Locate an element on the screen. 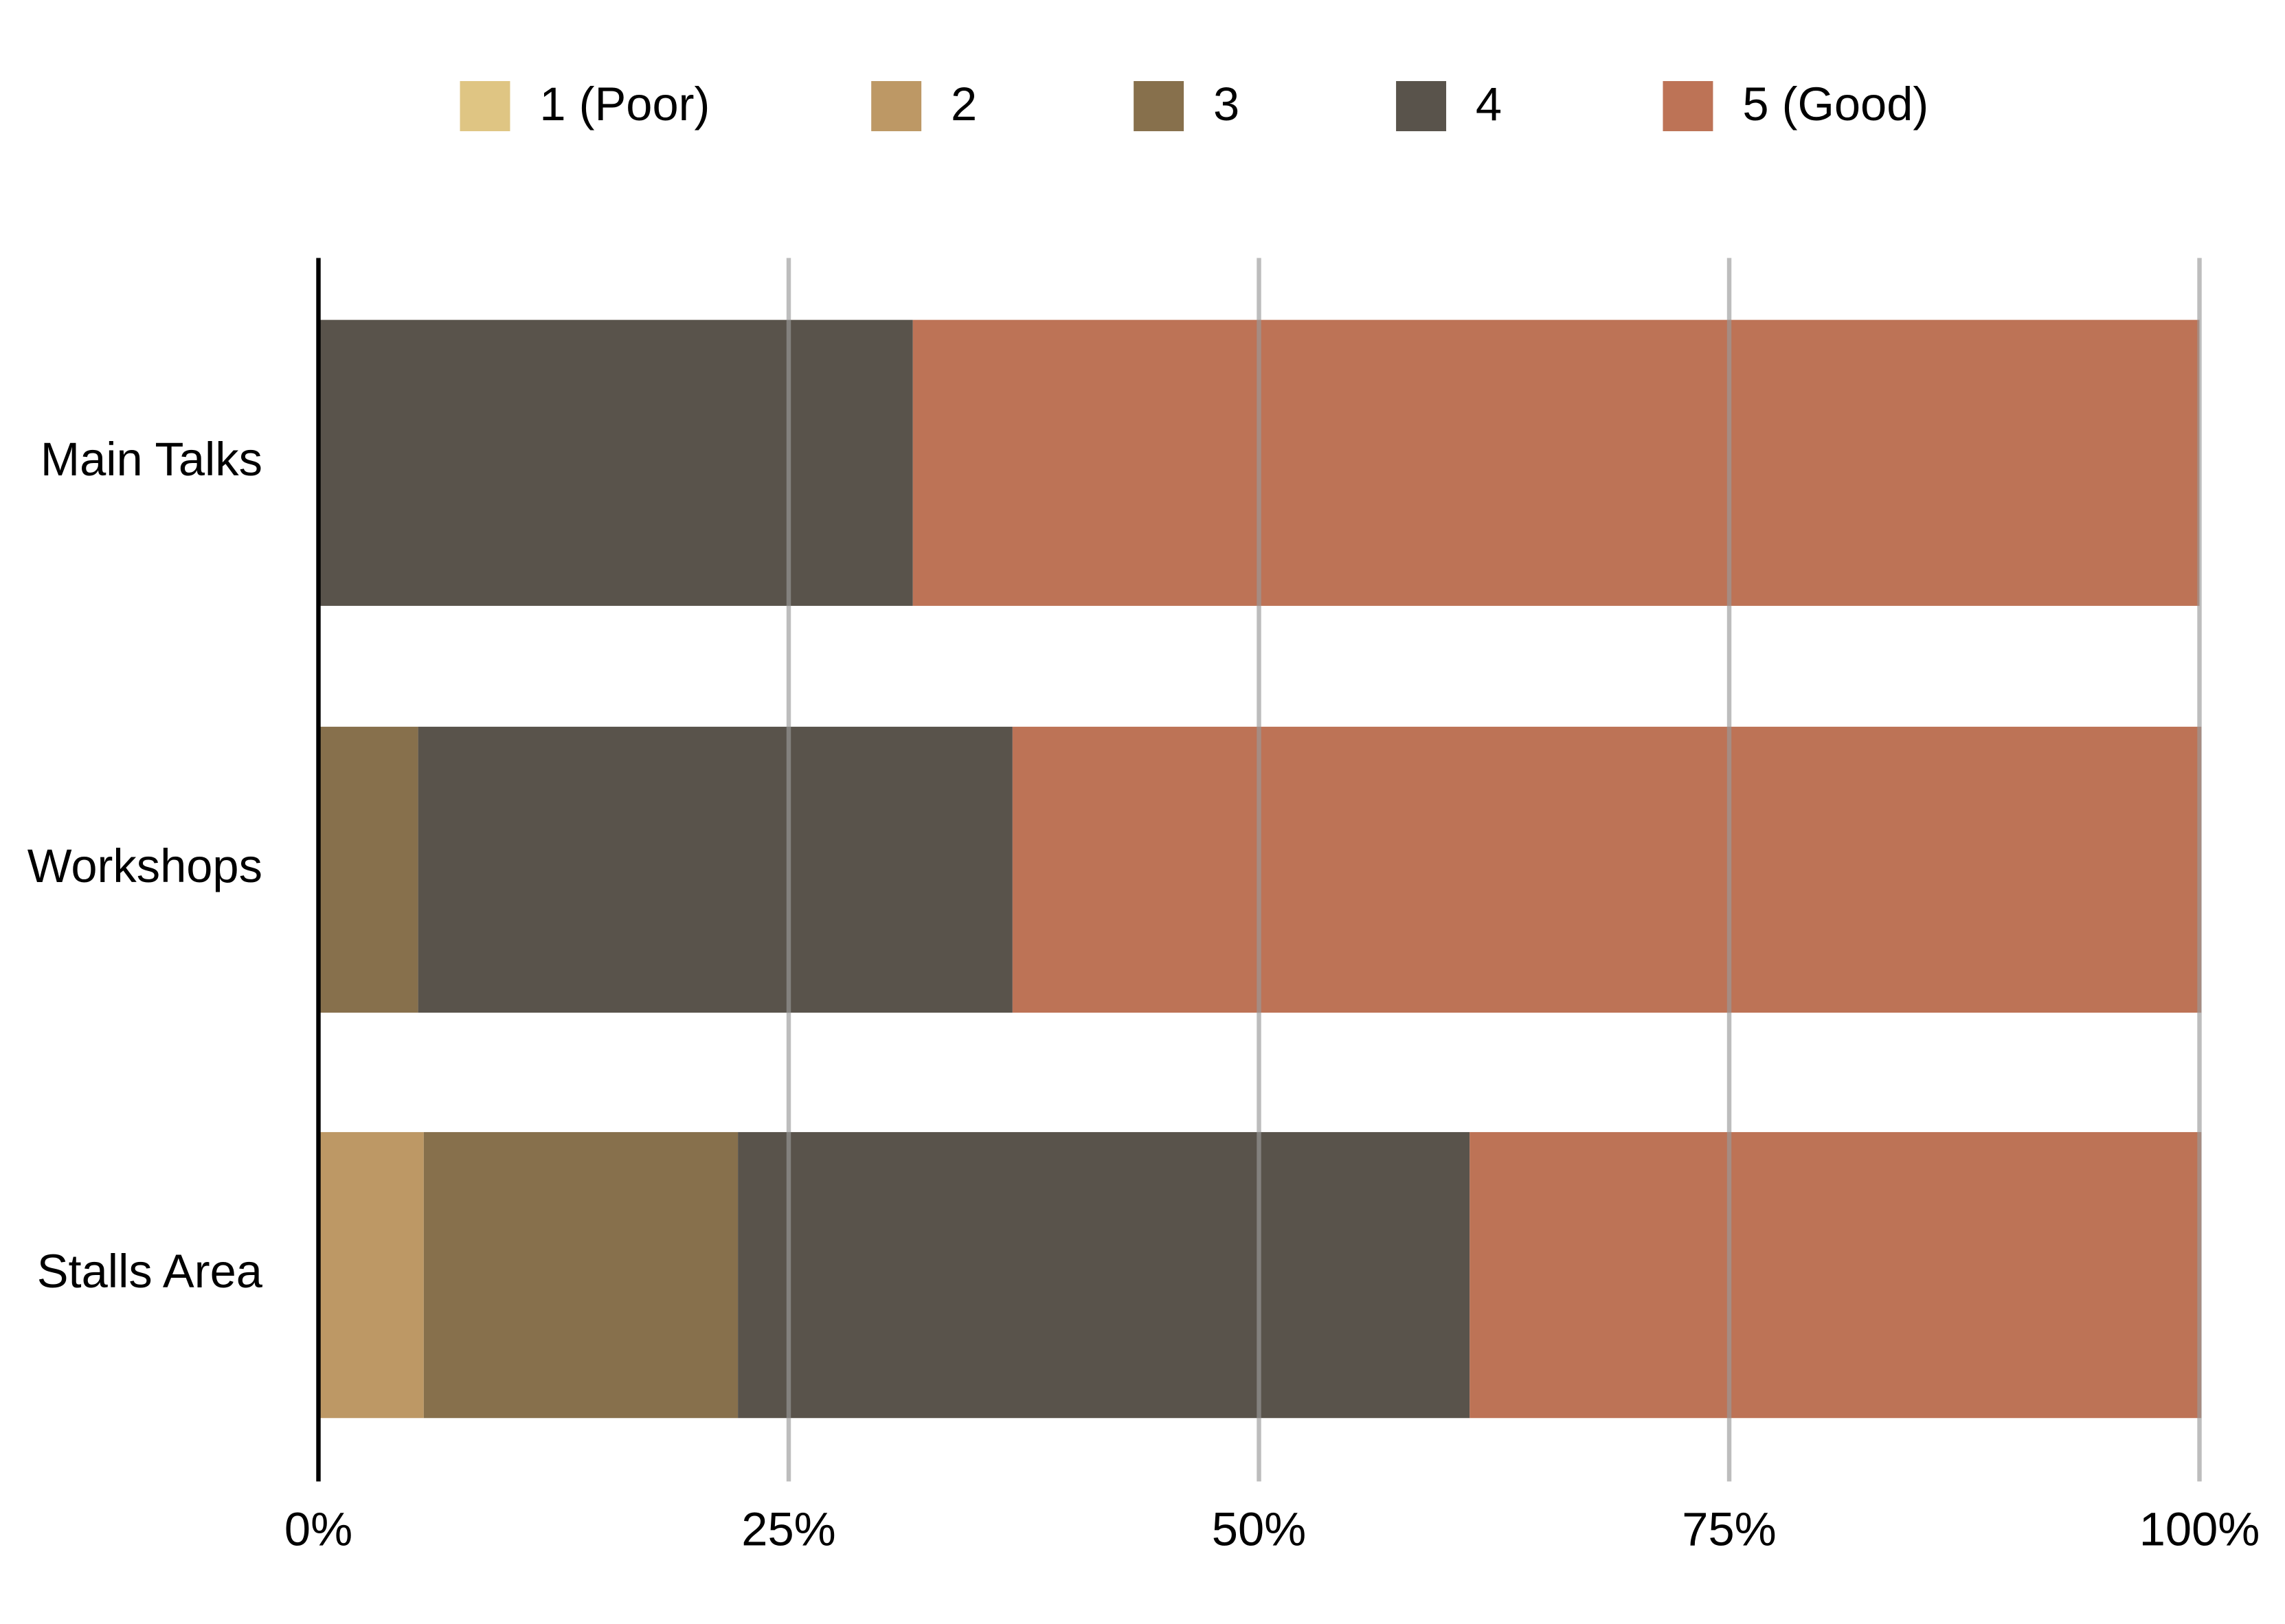 This screenshot has height=1624, width=2285. x-tick-label: 75% is located at coordinates (1729, 1529).